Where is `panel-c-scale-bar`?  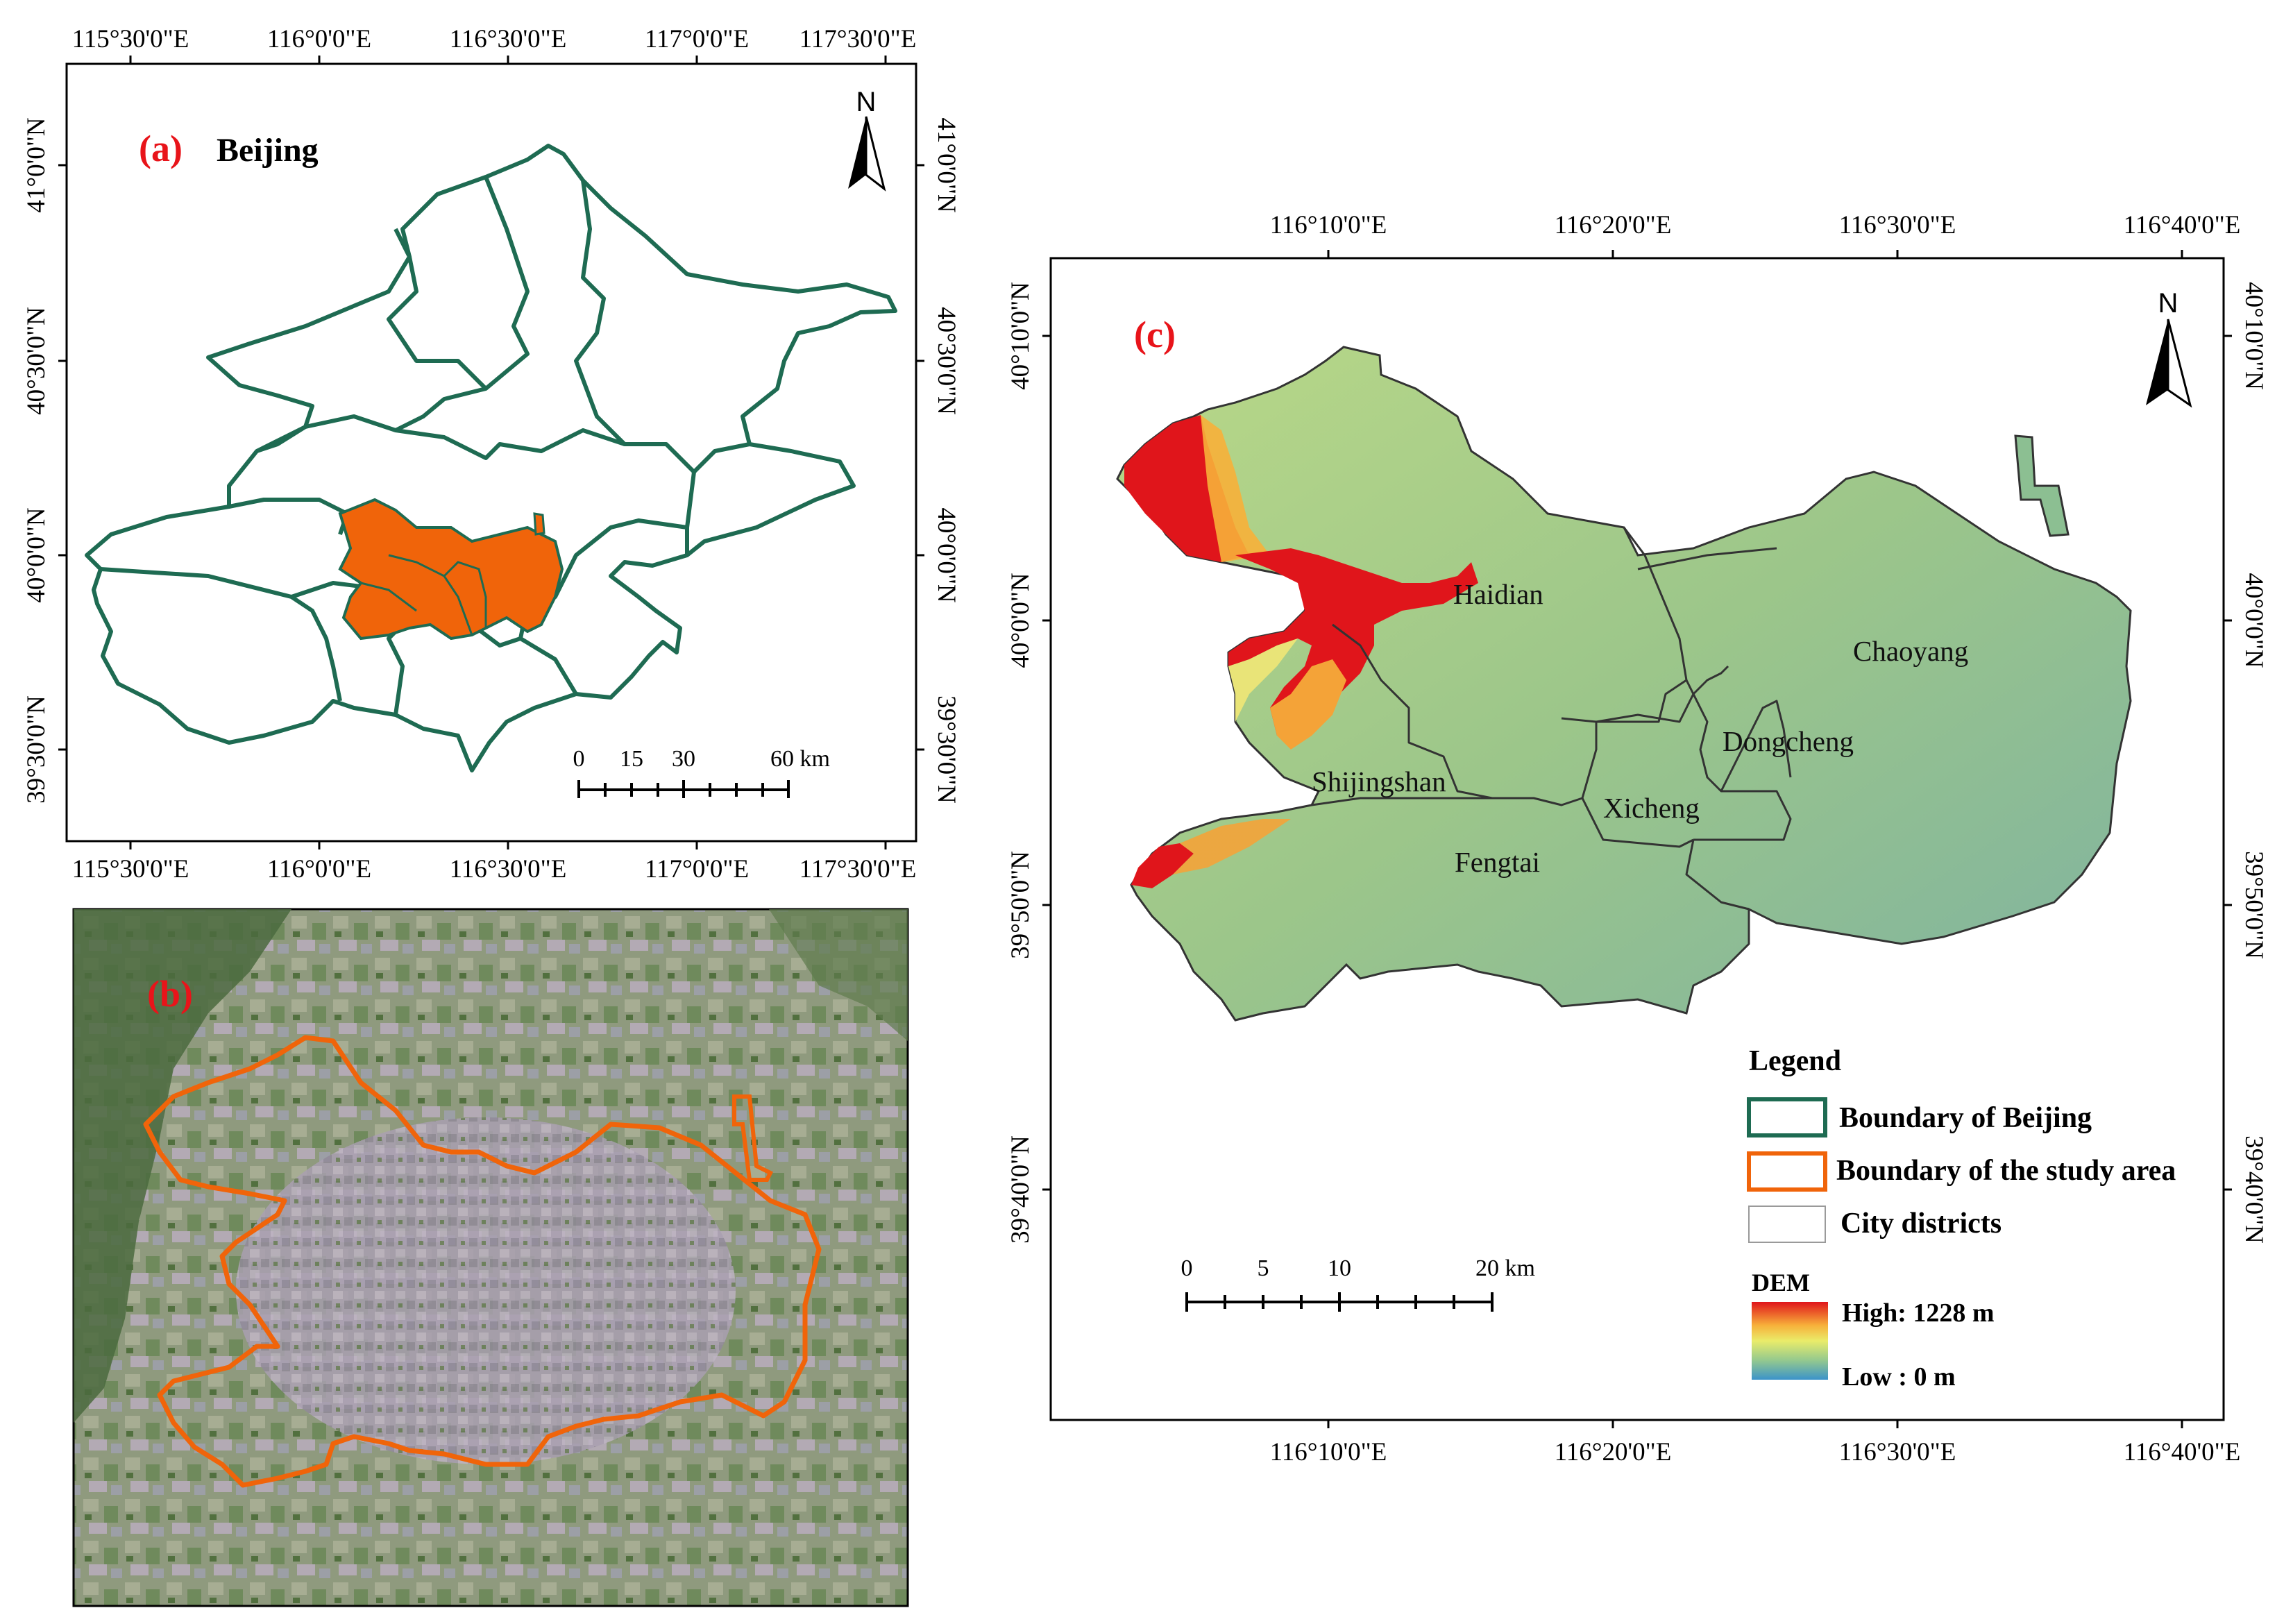
panel-c-scale-bar is located at coordinates (1339, 1302).